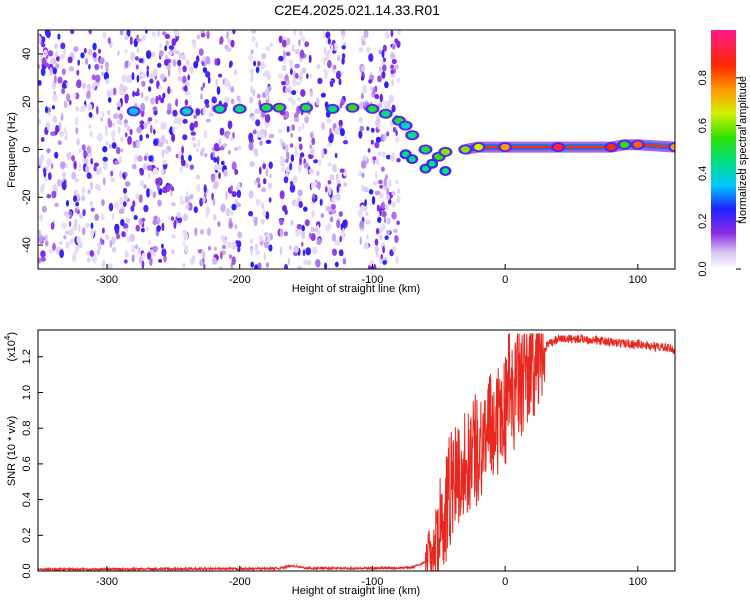 This screenshot has height=605, width=750. What do you see at coordinates (412, 159) in the screenshot?
I see `branch-point` at bounding box center [412, 159].